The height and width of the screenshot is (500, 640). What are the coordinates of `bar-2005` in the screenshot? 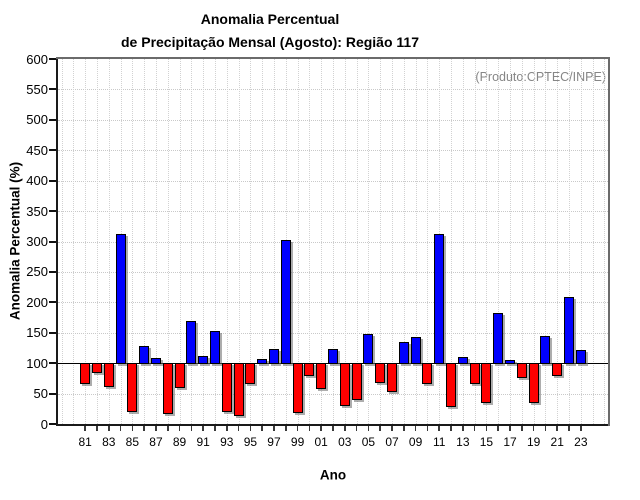 It's located at (368, 349).